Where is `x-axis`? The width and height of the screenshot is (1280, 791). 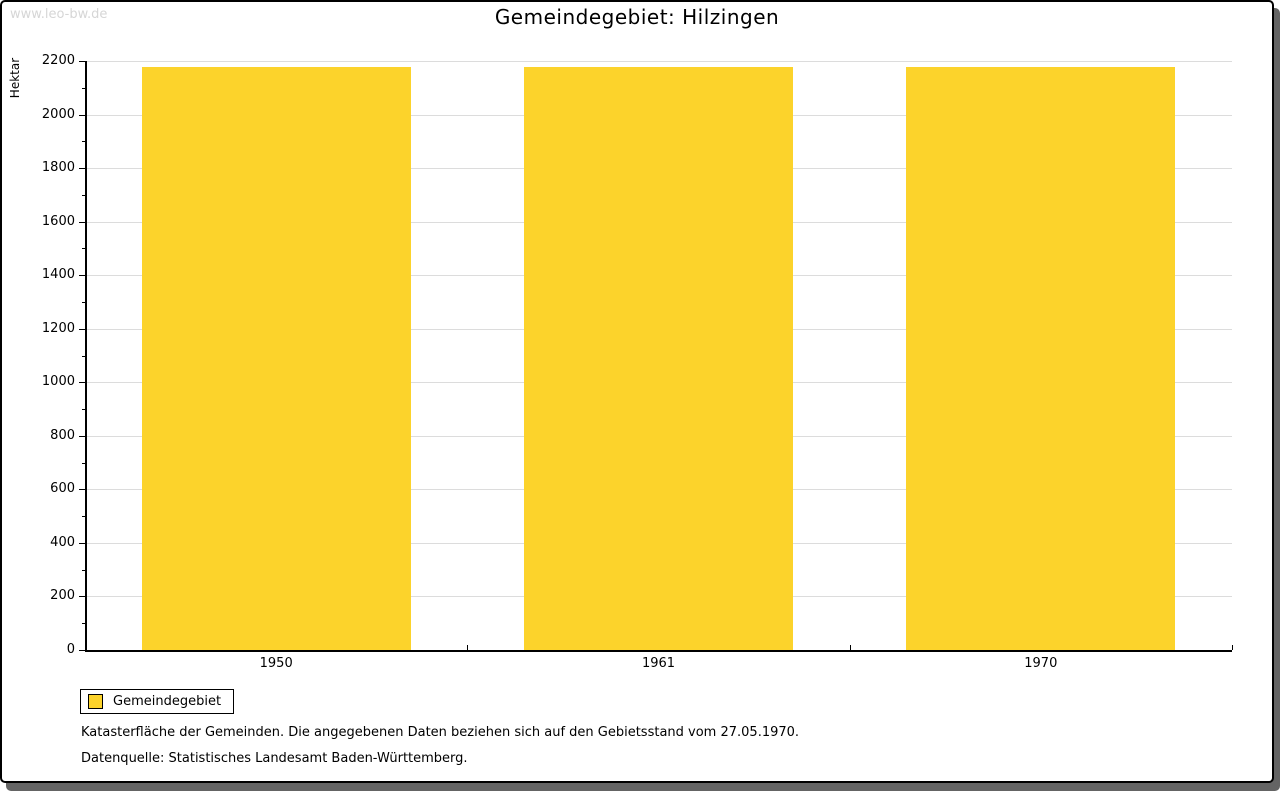
x-axis is located at coordinates (658, 651).